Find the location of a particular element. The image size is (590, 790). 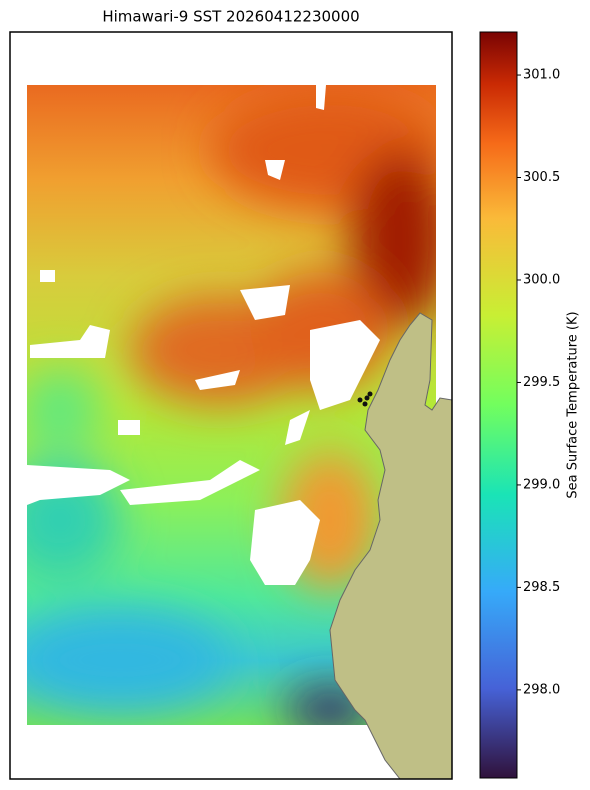

colorbar is located at coordinates (498, 405).